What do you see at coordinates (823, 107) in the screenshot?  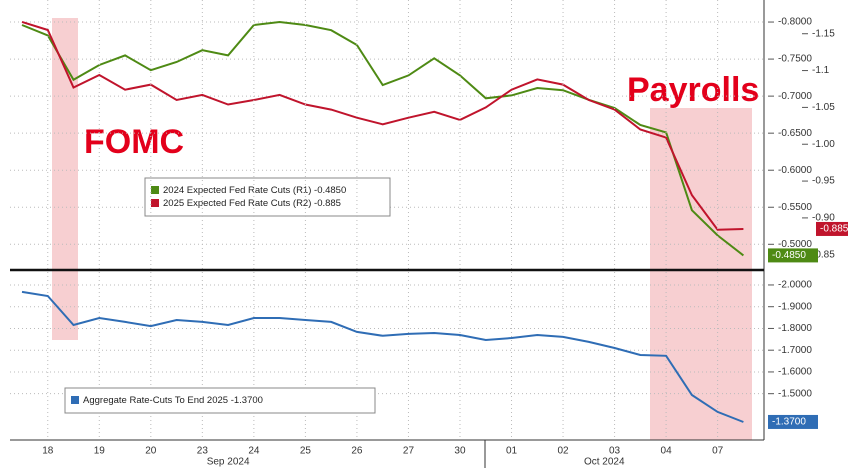 I see `y2-tick-label: -1.05` at bounding box center [823, 107].